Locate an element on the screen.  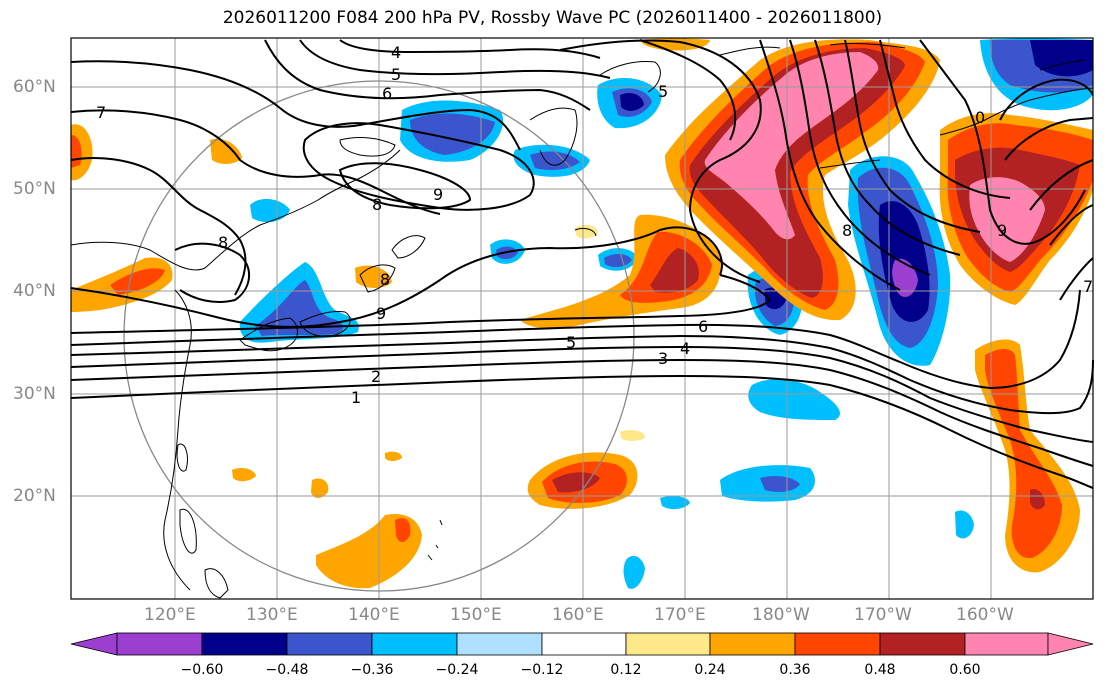
lon-label: 160°E is located at coordinates (578, 615).